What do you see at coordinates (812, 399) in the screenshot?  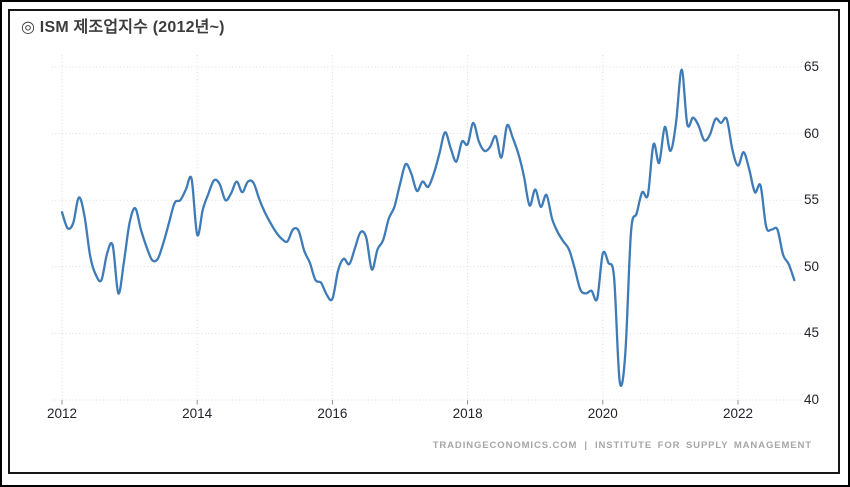 I see `y-axis-label: 40` at bounding box center [812, 399].